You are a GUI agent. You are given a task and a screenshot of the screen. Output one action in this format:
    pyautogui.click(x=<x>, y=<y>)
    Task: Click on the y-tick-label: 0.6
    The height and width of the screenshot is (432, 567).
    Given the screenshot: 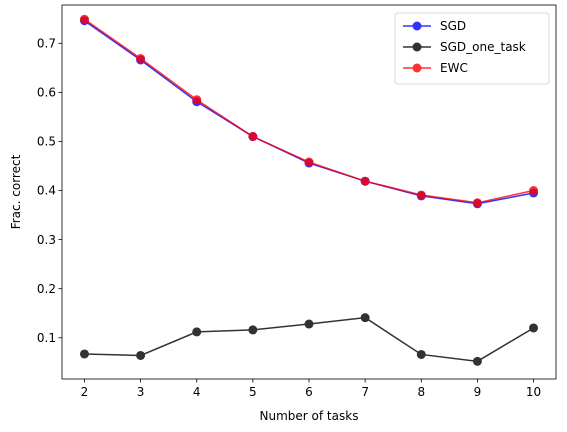 What is the action you would take?
    pyautogui.click(x=46, y=93)
    